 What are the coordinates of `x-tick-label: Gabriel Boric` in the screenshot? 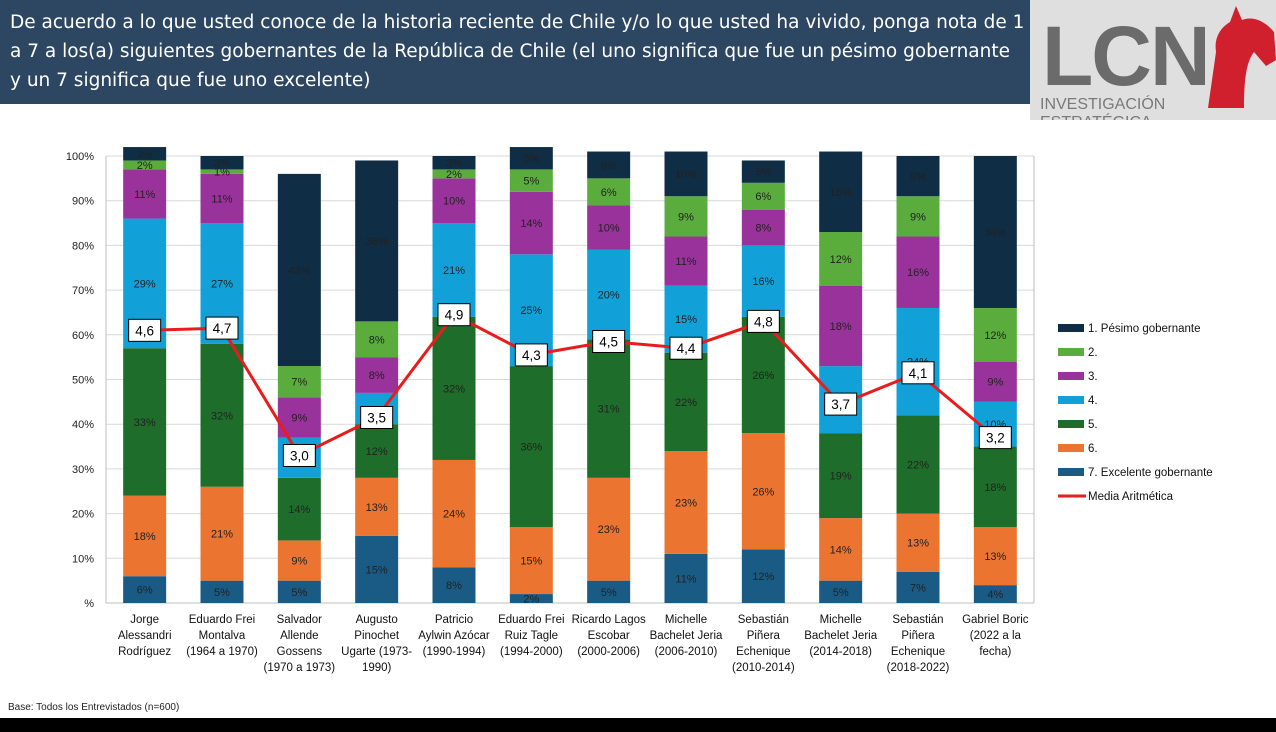 It's located at (995, 620).